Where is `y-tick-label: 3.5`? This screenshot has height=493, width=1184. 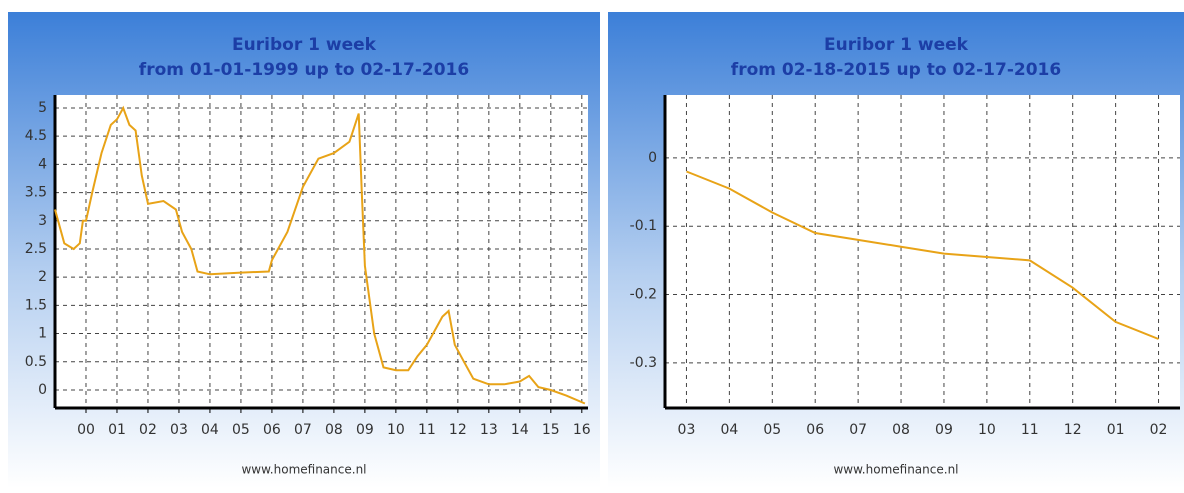 y-tick-label: 3.5 is located at coordinates (36, 193).